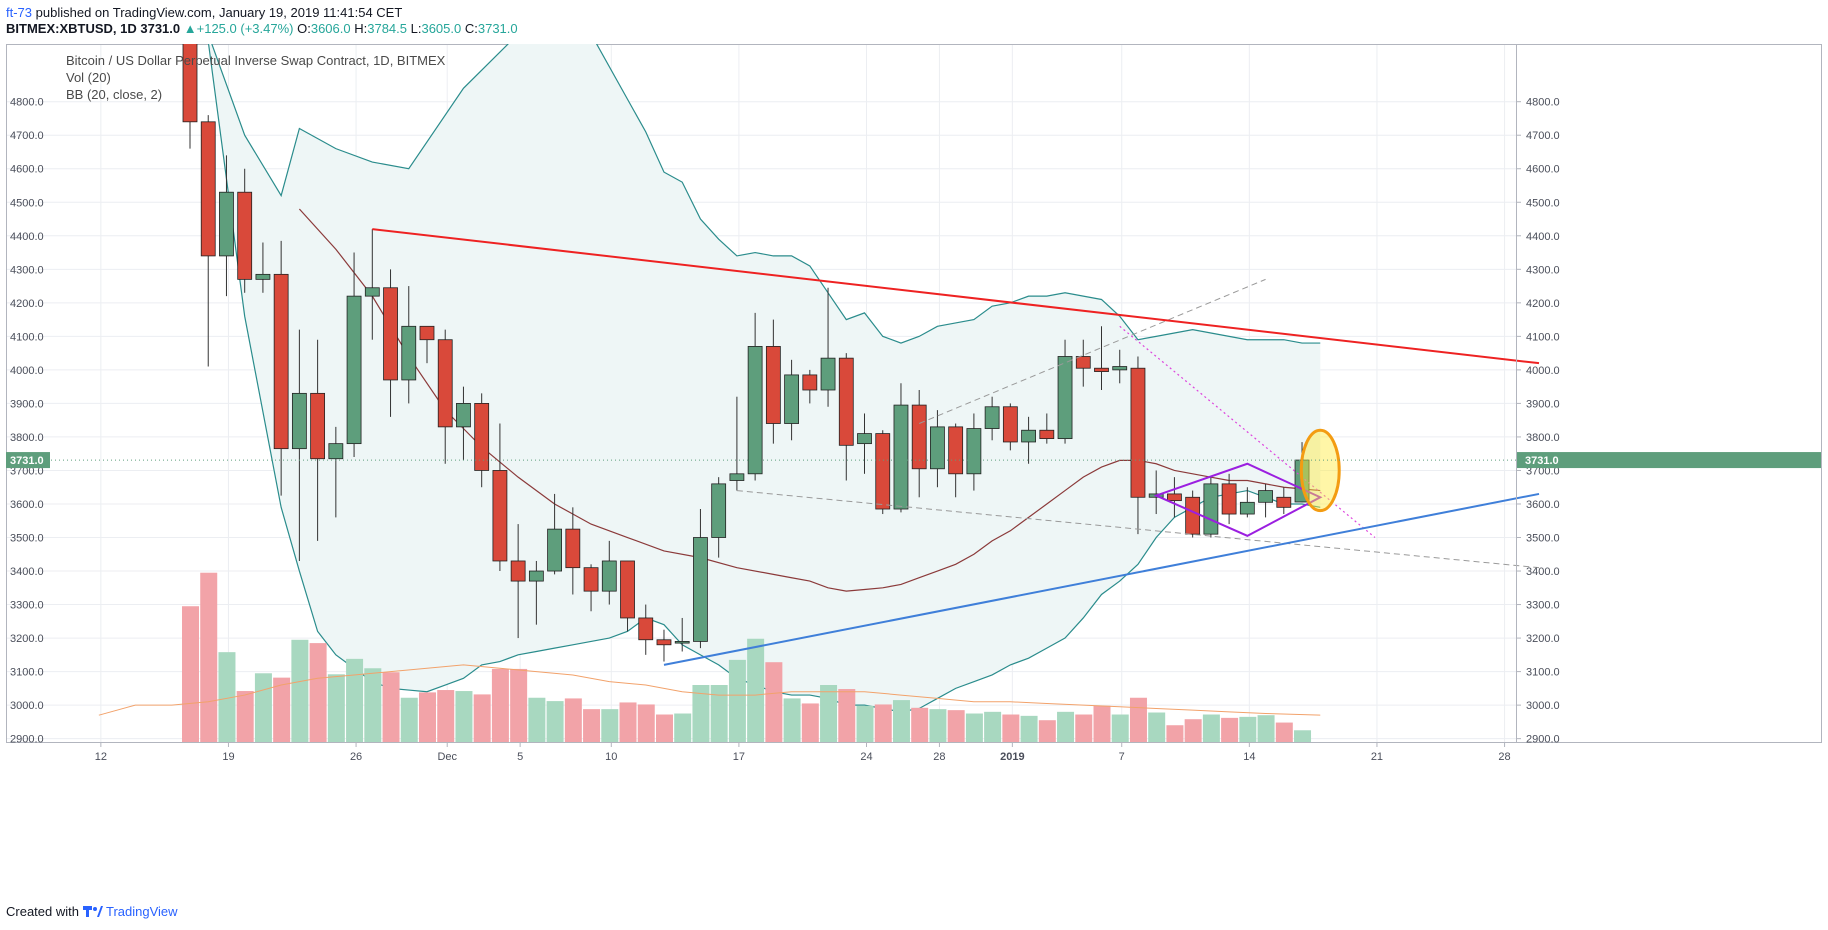  I want to click on highlight-ellipse, so click(1320, 470).